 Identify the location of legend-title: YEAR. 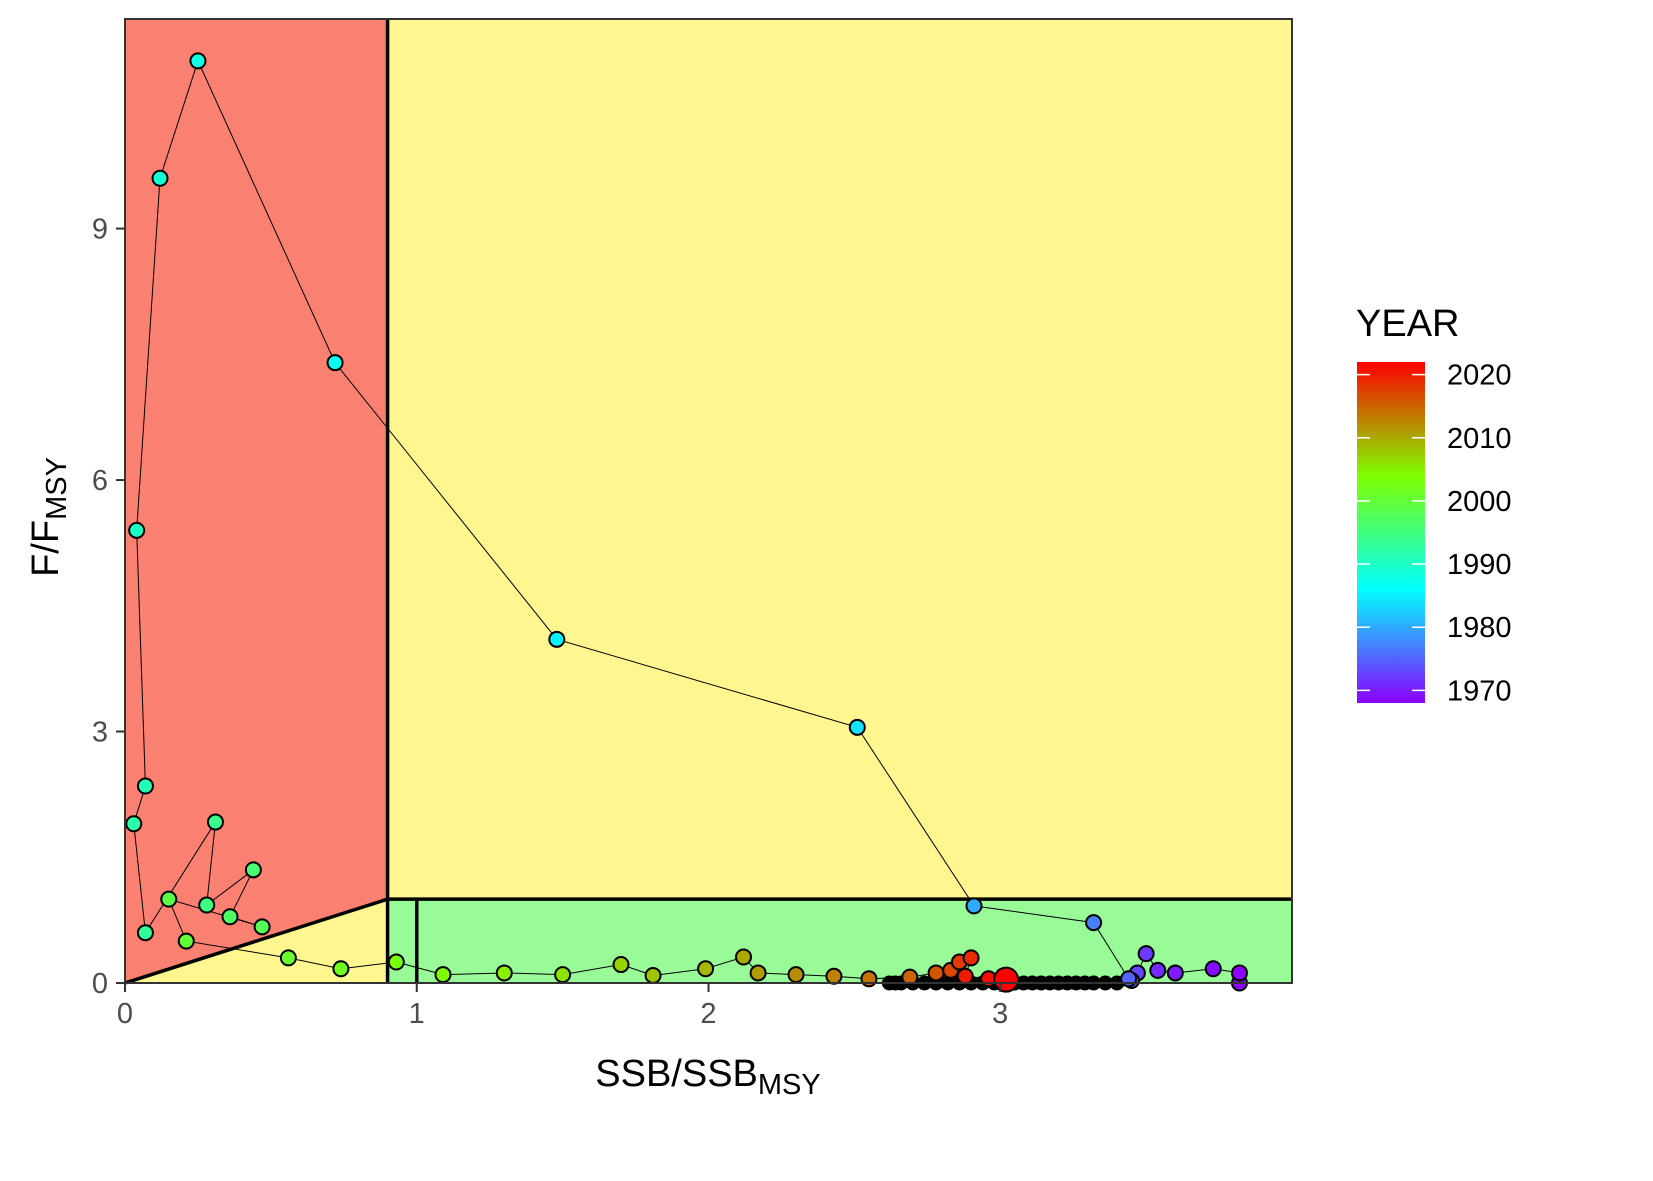
(1407, 324).